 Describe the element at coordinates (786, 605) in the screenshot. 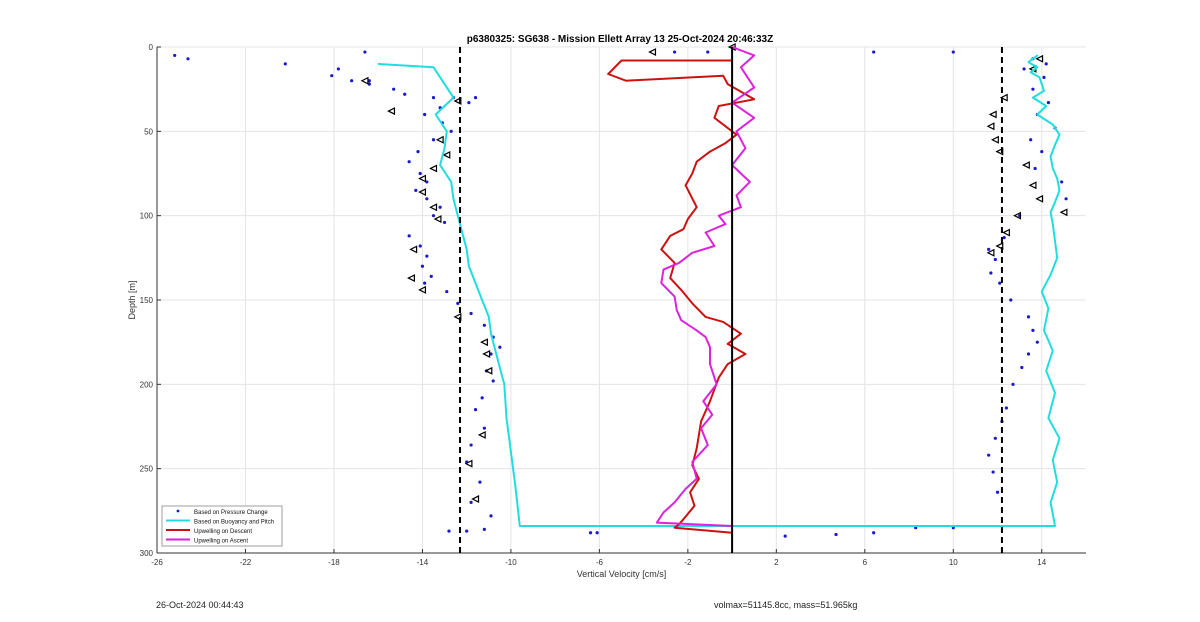

I see `footer-volmax: volmax=51145.8cc, mass=51.965kg` at that location.